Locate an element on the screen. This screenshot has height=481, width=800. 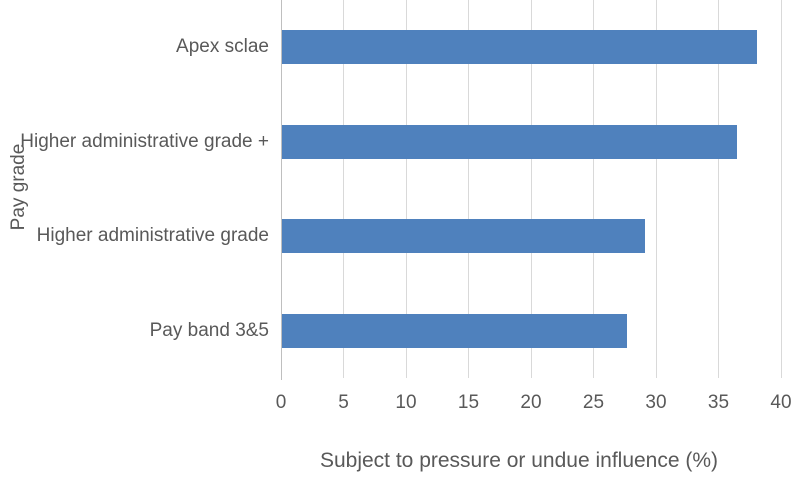
x-tick-label-40: 40 is located at coordinates (781, 402).